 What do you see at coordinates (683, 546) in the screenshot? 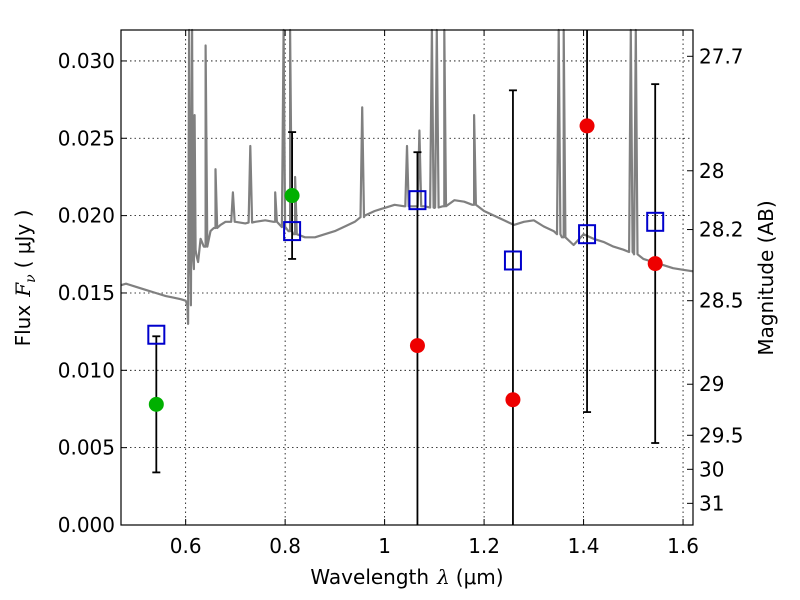
I see `x-tick-label: 1.6` at bounding box center [683, 546].